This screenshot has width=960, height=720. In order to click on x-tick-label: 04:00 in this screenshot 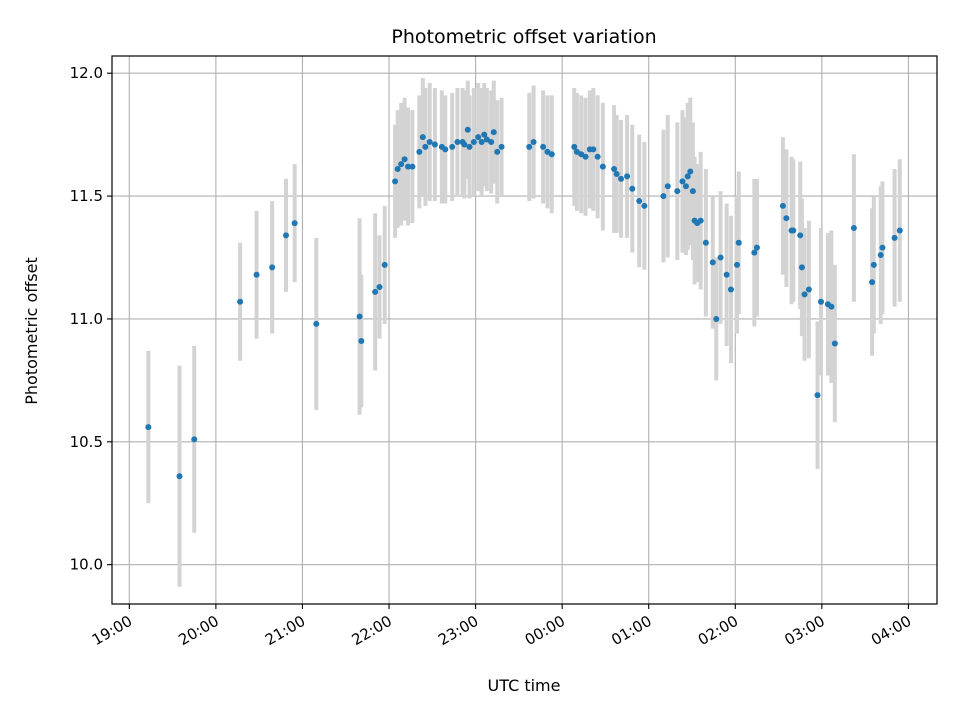, I will do `click(891, 630)`.